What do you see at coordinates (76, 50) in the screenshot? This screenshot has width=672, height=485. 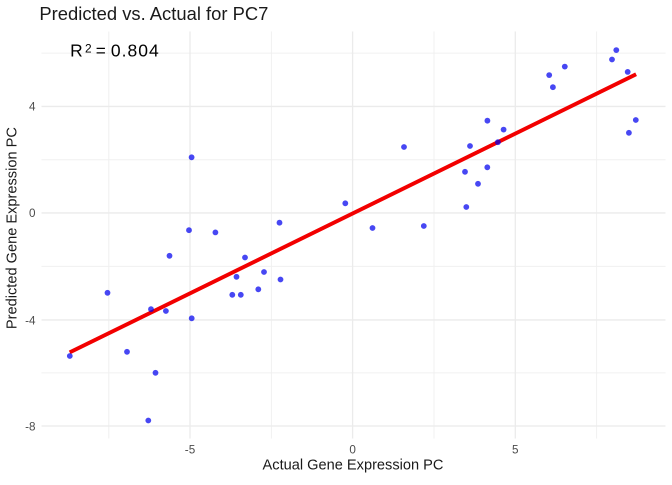 I see `svg-text: R` at bounding box center [76, 50].